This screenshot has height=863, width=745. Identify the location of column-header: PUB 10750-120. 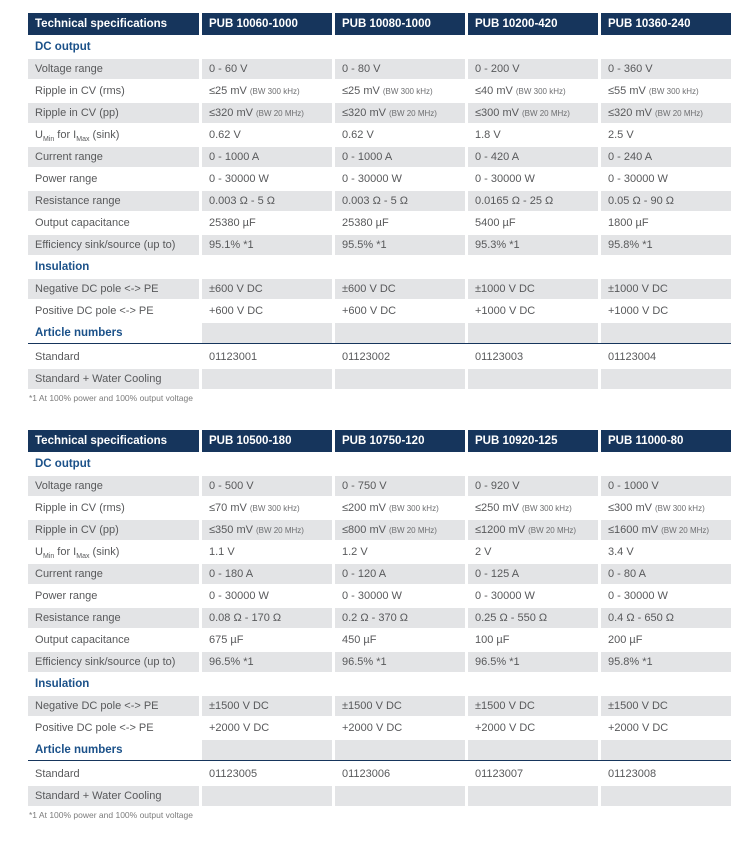
(400, 441).